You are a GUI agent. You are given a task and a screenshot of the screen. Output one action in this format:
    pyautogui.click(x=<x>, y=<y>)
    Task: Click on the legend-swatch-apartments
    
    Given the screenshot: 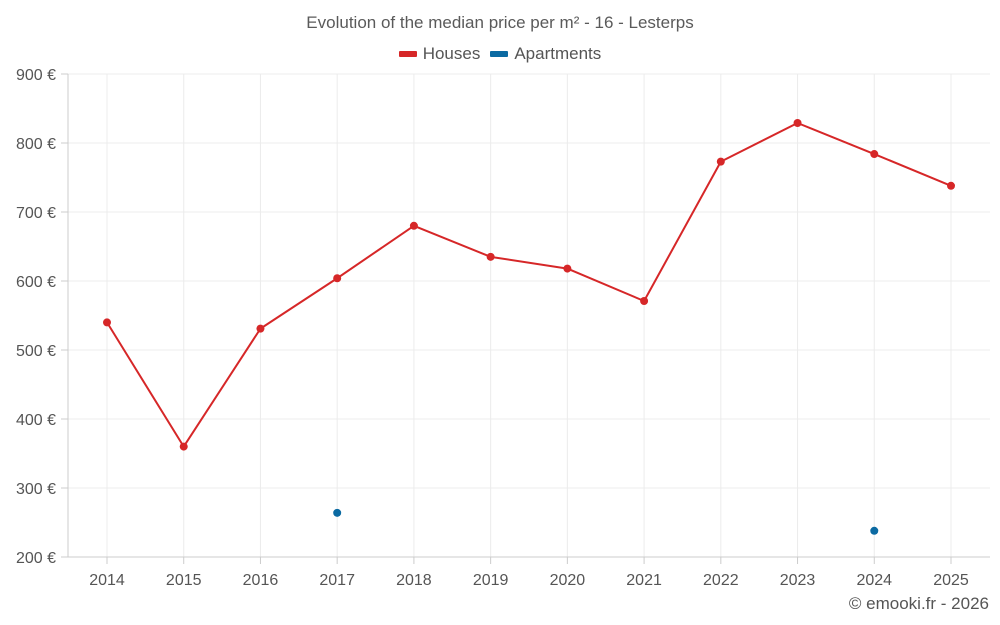 What is the action you would take?
    pyautogui.click(x=499, y=54)
    